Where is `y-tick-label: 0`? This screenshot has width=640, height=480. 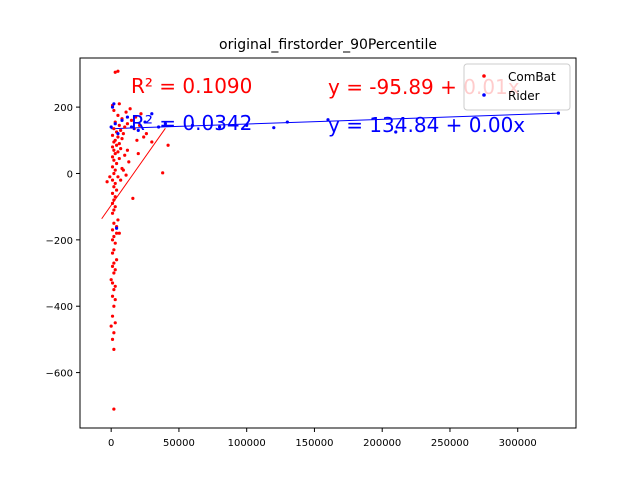 y-tick-label: 0 is located at coordinates (70, 174).